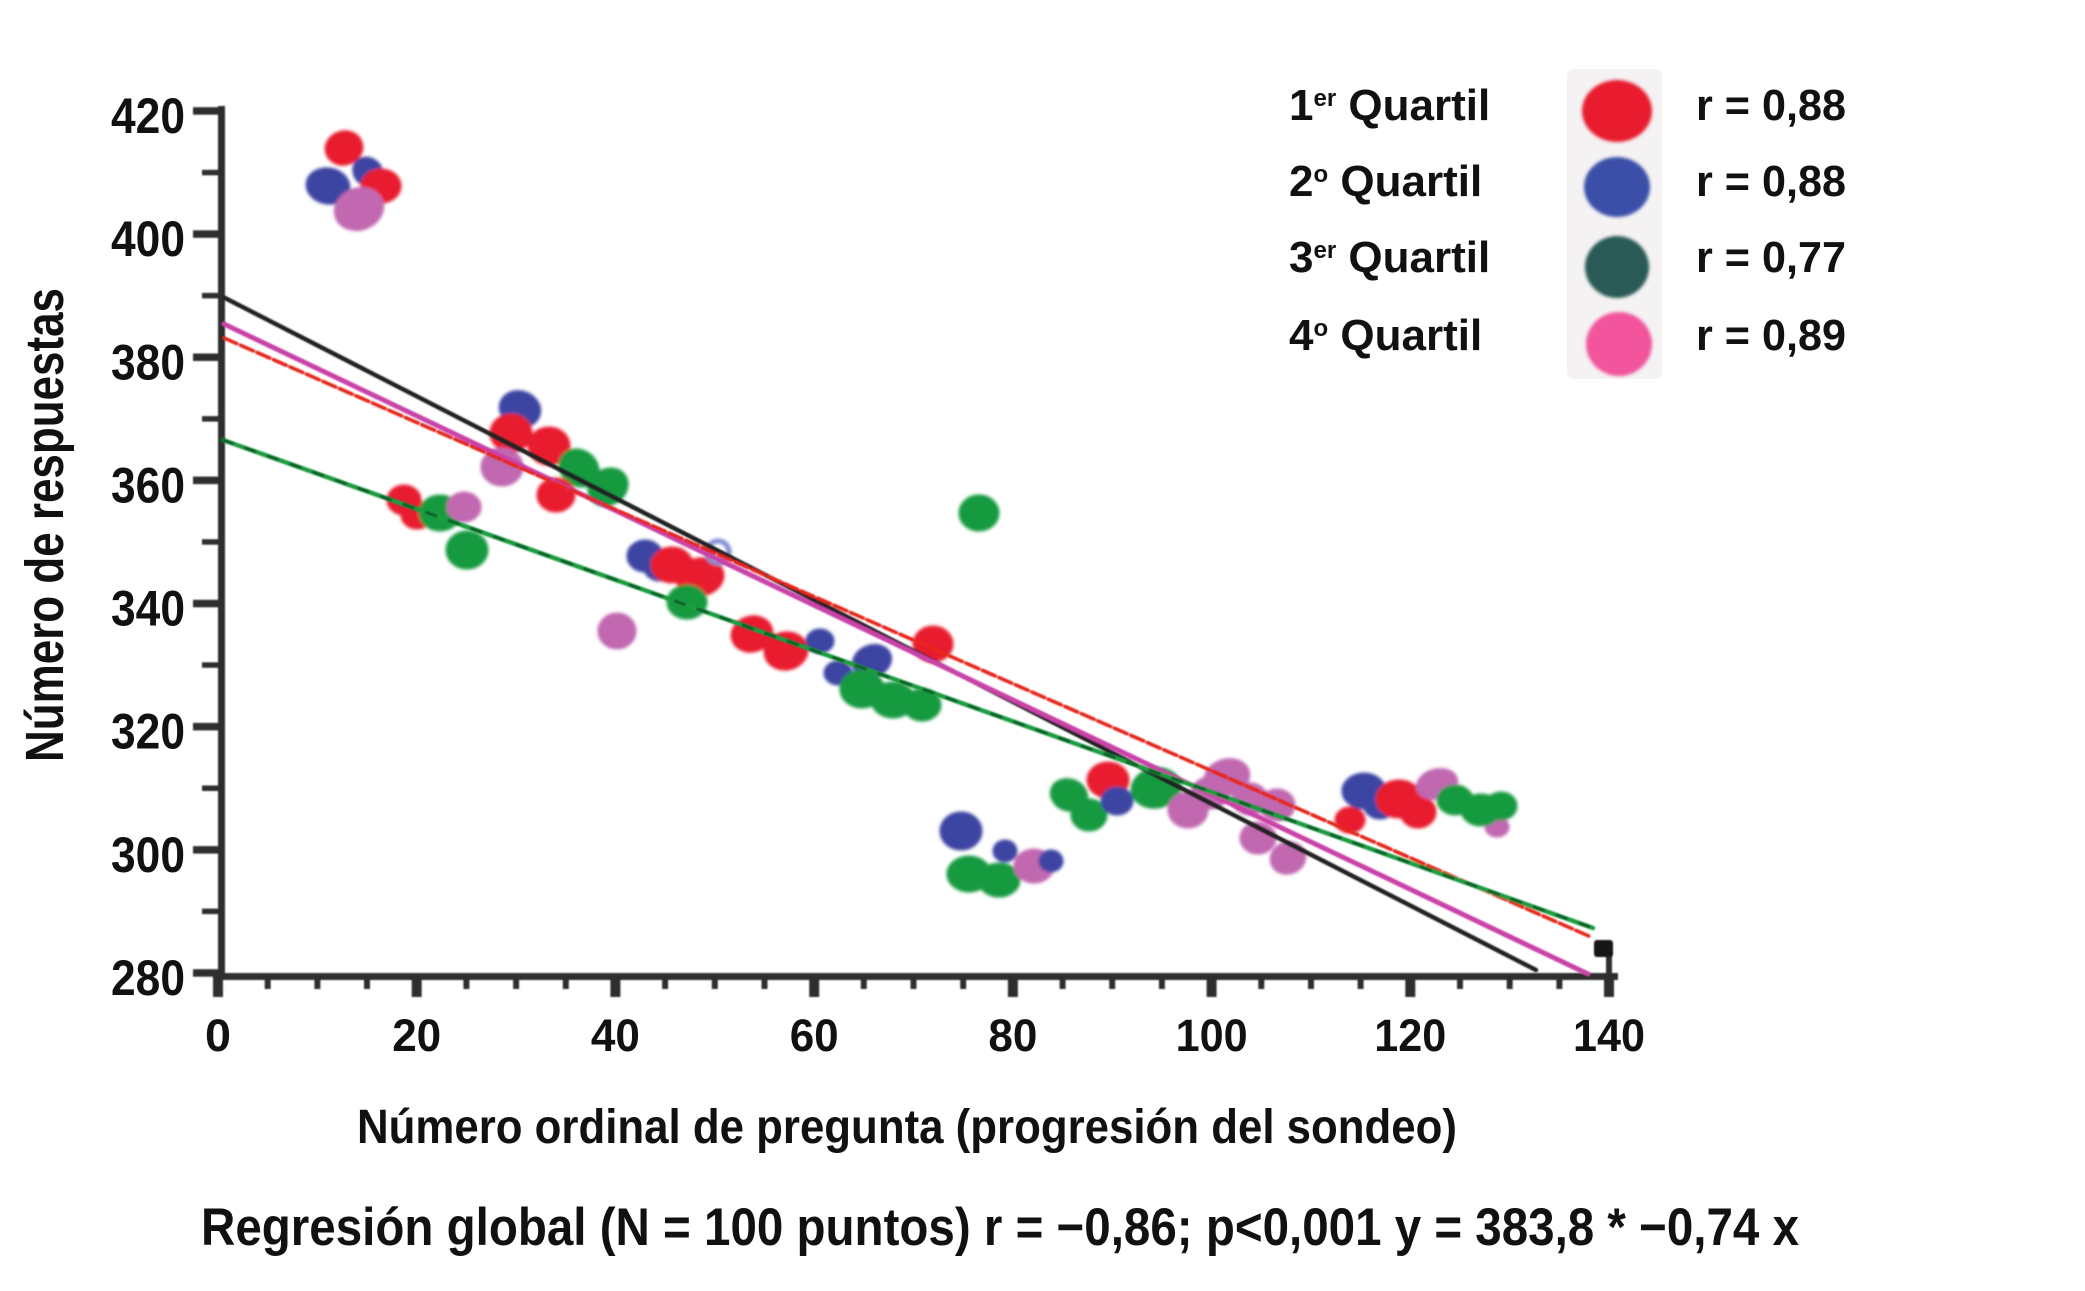 This screenshot has width=2085, height=1291. What do you see at coordinates (1389, 257) in the screenshot?
I see `svg-text: 3er Quartil` at bounding box center [1389, 257].